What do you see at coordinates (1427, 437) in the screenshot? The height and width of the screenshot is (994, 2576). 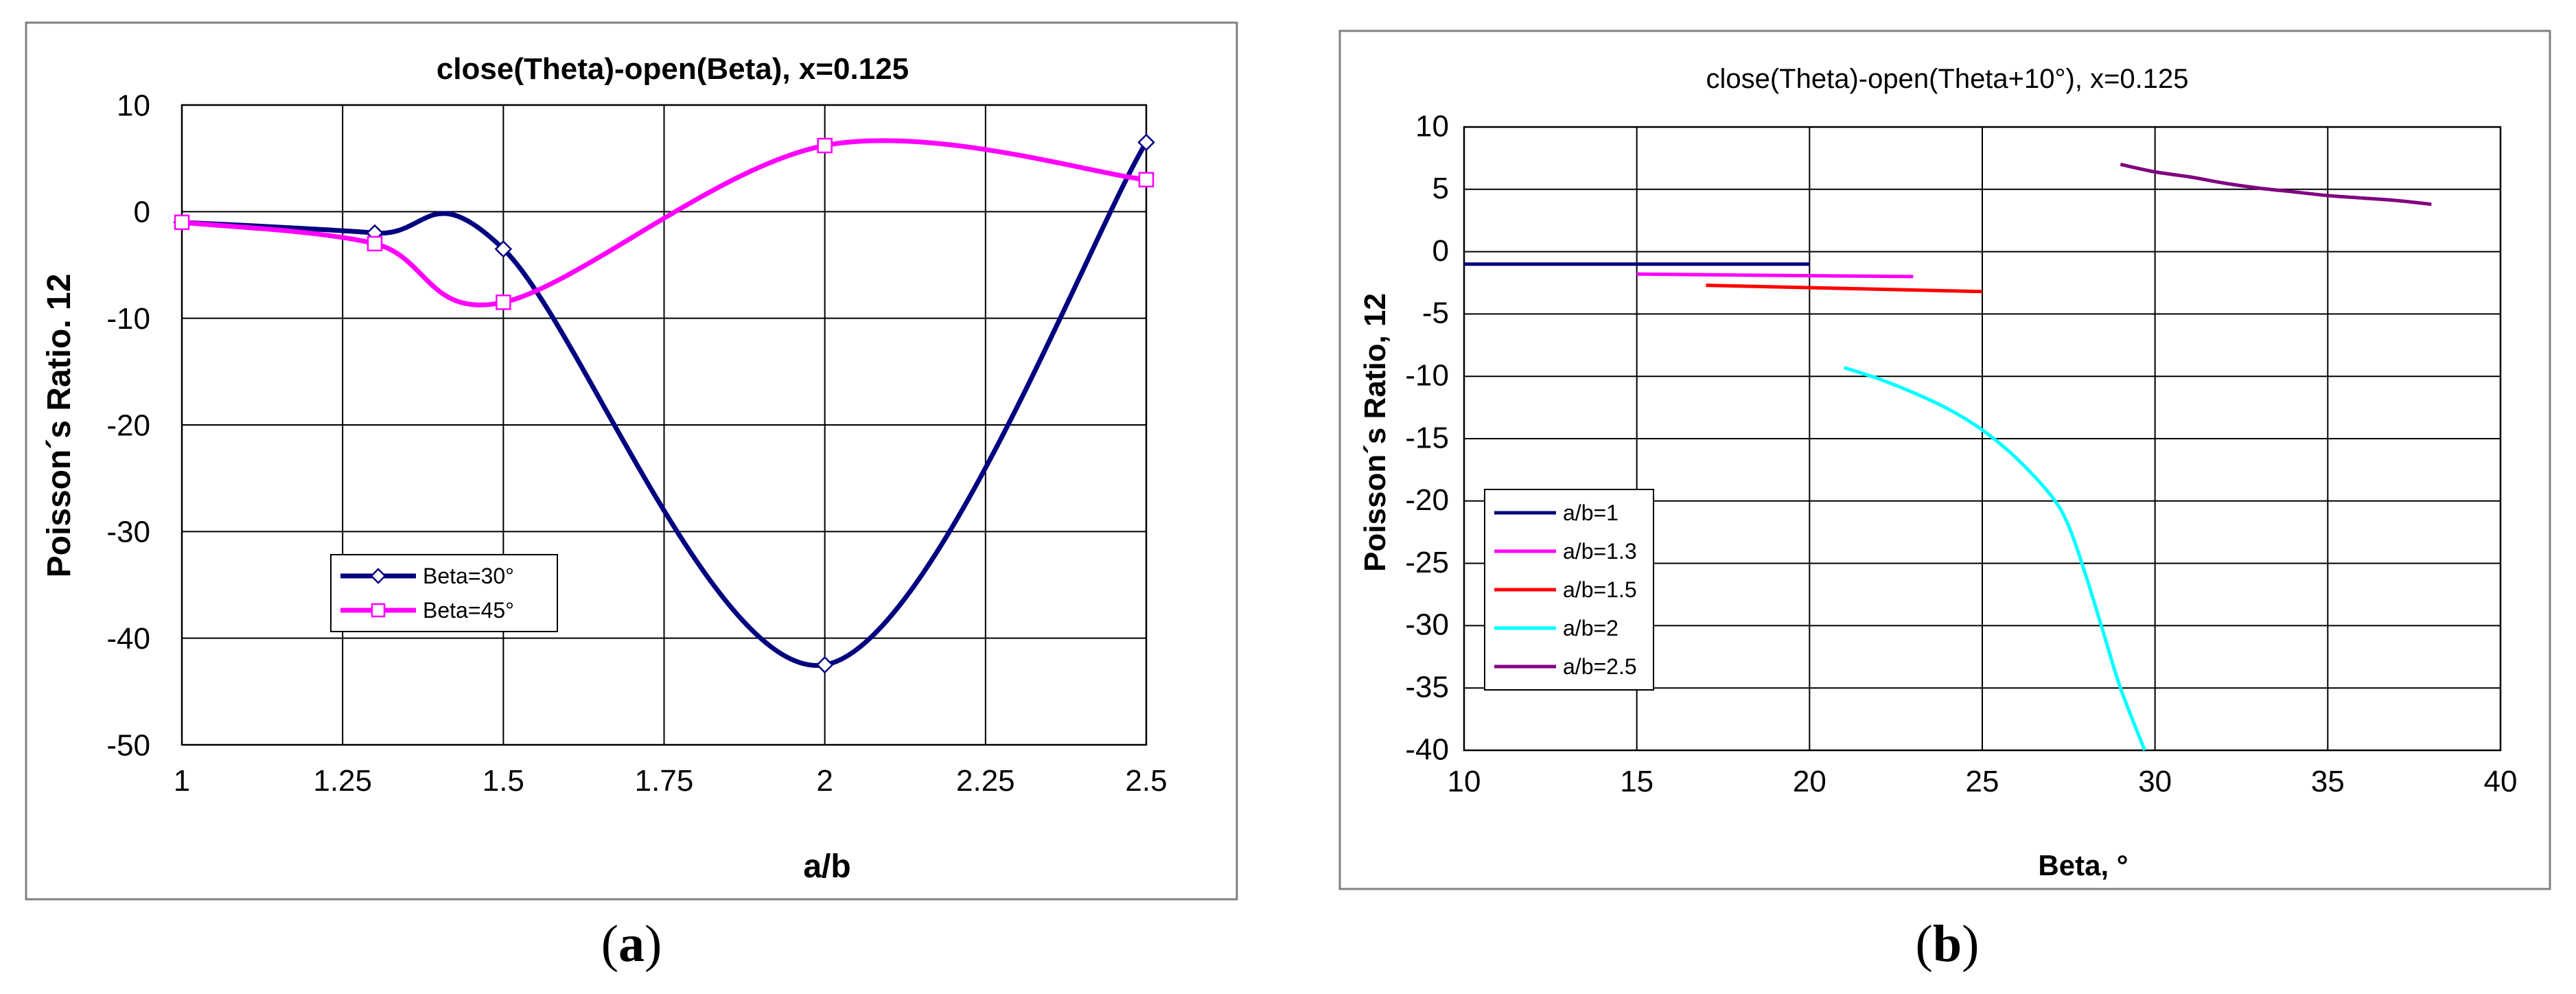 I see `chart-b-ytick-label: -15` at bounding box center [1427, 437].